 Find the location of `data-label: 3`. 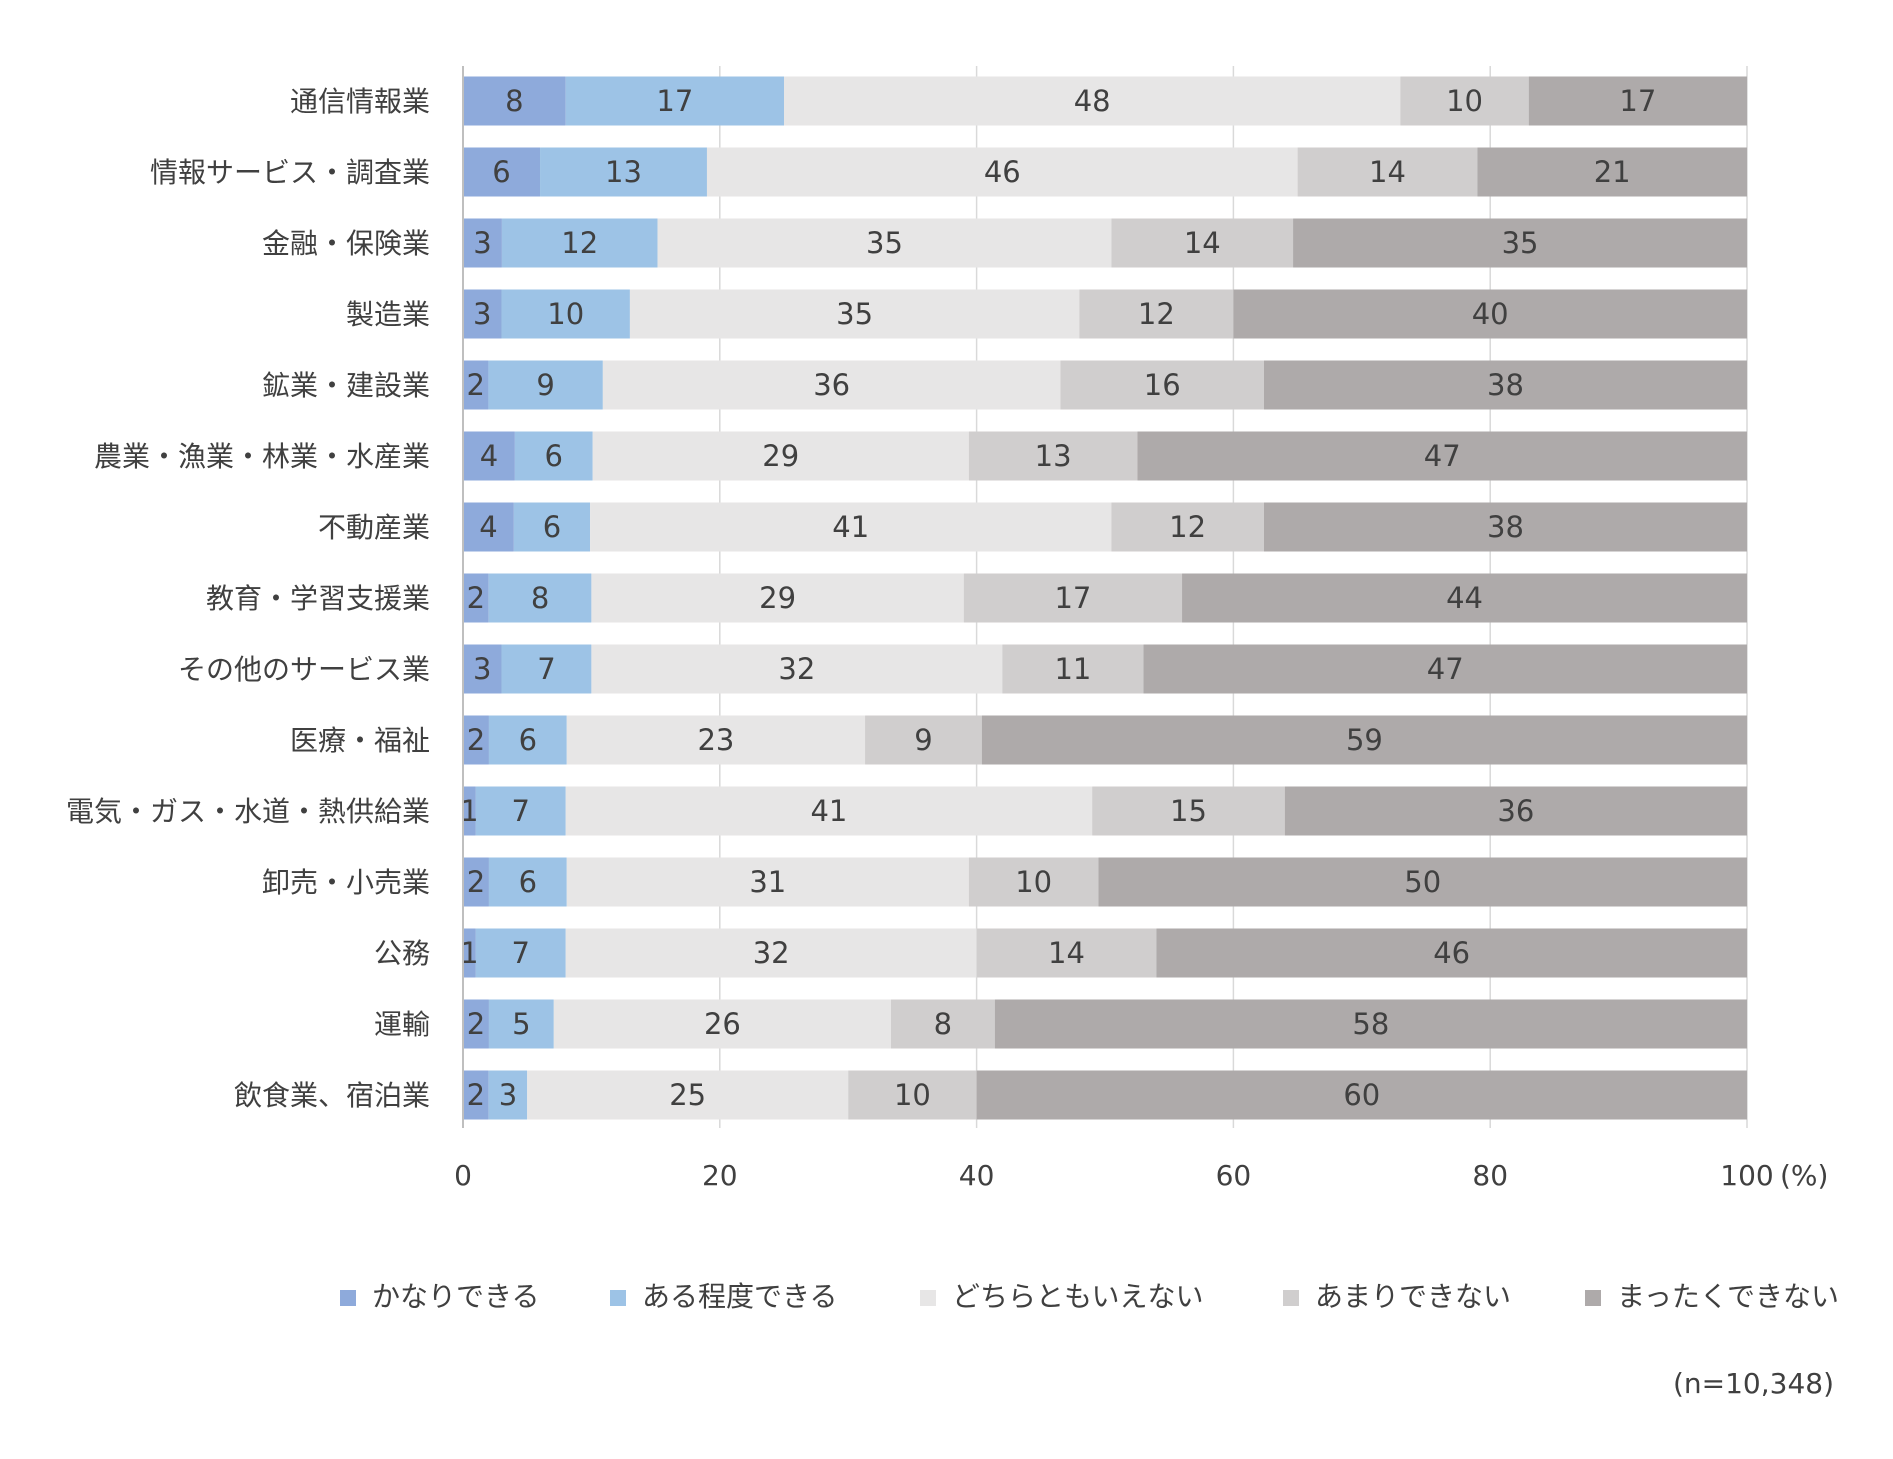

data-label: 3 is located at coordinates (482, 669).